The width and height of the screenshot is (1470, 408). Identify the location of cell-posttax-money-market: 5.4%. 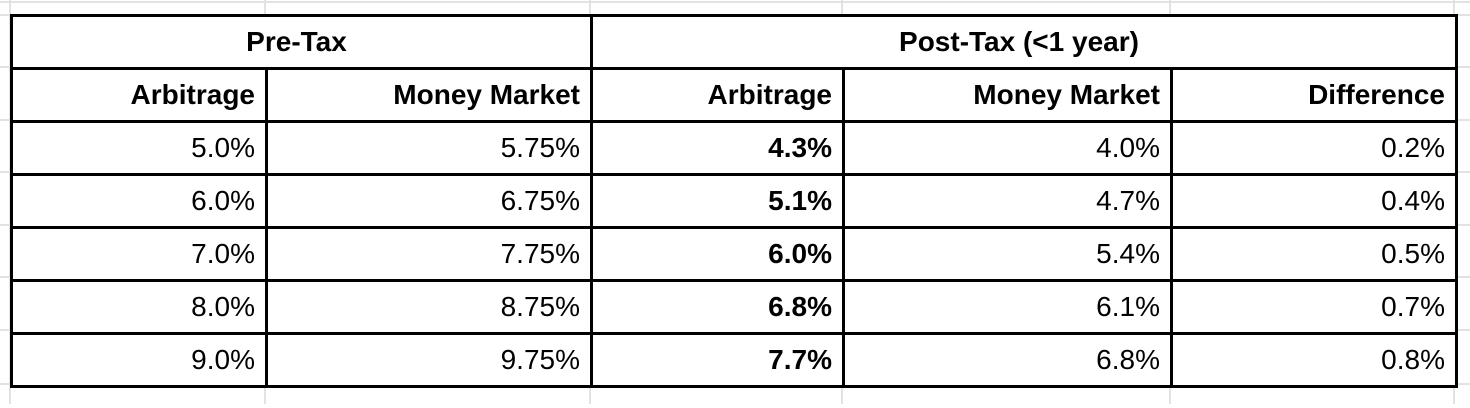
(1007, 254).